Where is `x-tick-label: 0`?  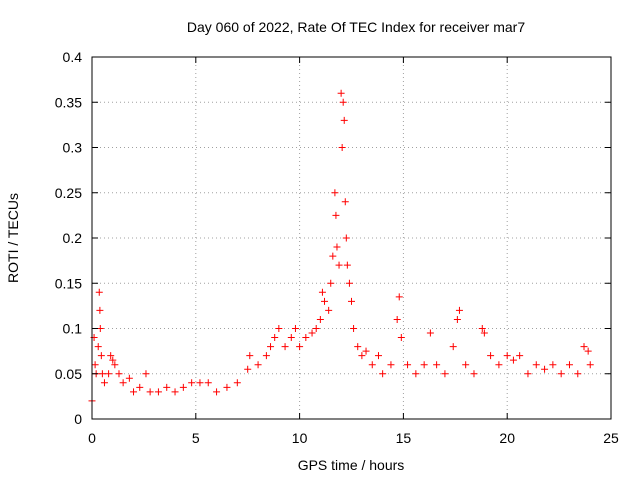
x-tick-label: 0 is located at coordinates (92, 438).